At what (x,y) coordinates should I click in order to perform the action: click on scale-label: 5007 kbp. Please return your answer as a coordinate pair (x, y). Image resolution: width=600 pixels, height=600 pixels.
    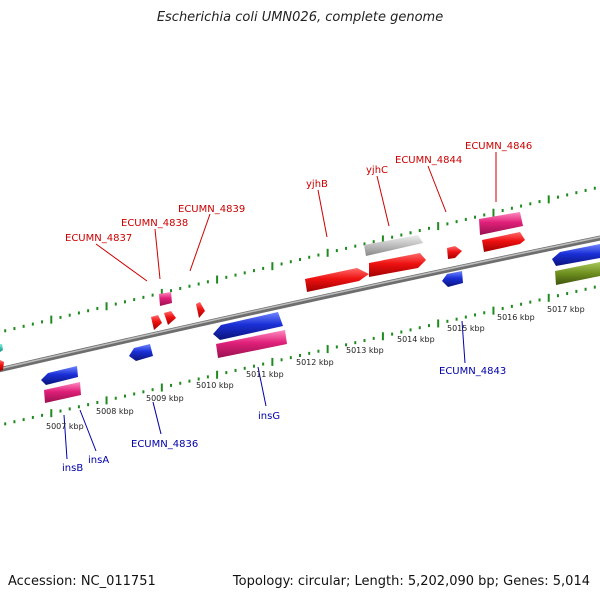
    Looking at the image, I should click on (65, 426).